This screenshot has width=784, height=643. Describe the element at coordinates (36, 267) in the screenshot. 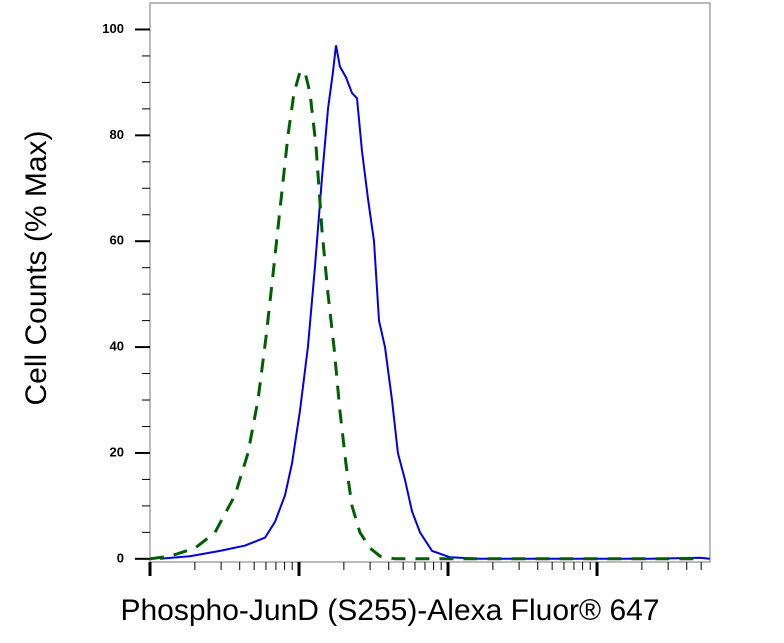

I see `y-axis-title: Cell Counts (% Max)` at that location.